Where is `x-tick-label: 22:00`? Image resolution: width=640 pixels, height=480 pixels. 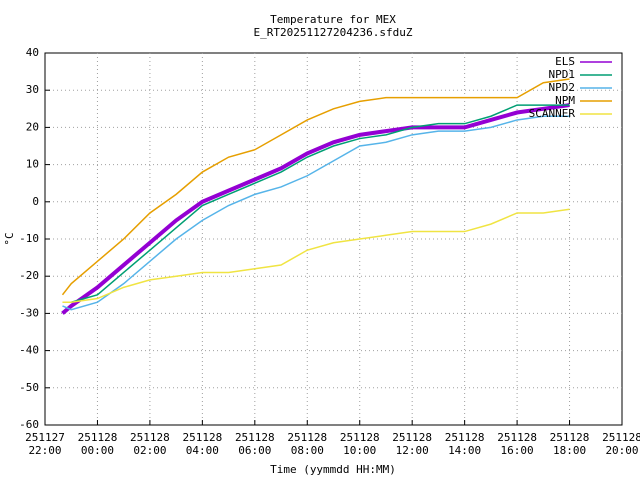
x-tick-label: 22:00 is located at coordinates (44, 450).